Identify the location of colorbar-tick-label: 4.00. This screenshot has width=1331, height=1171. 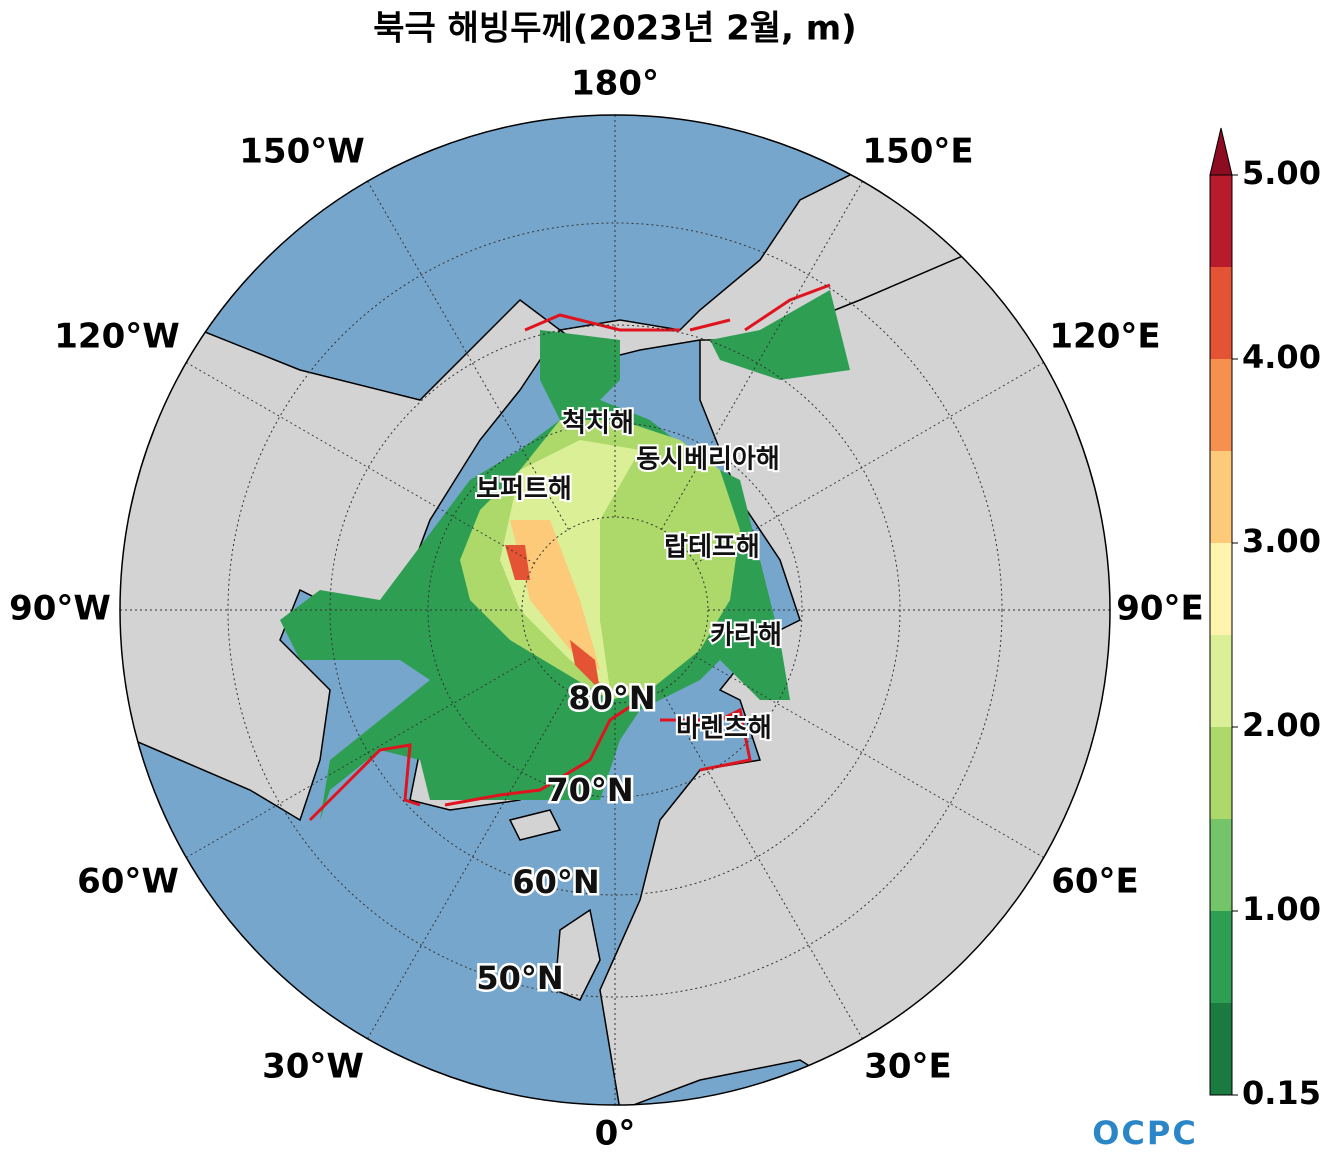
(1281, 357).